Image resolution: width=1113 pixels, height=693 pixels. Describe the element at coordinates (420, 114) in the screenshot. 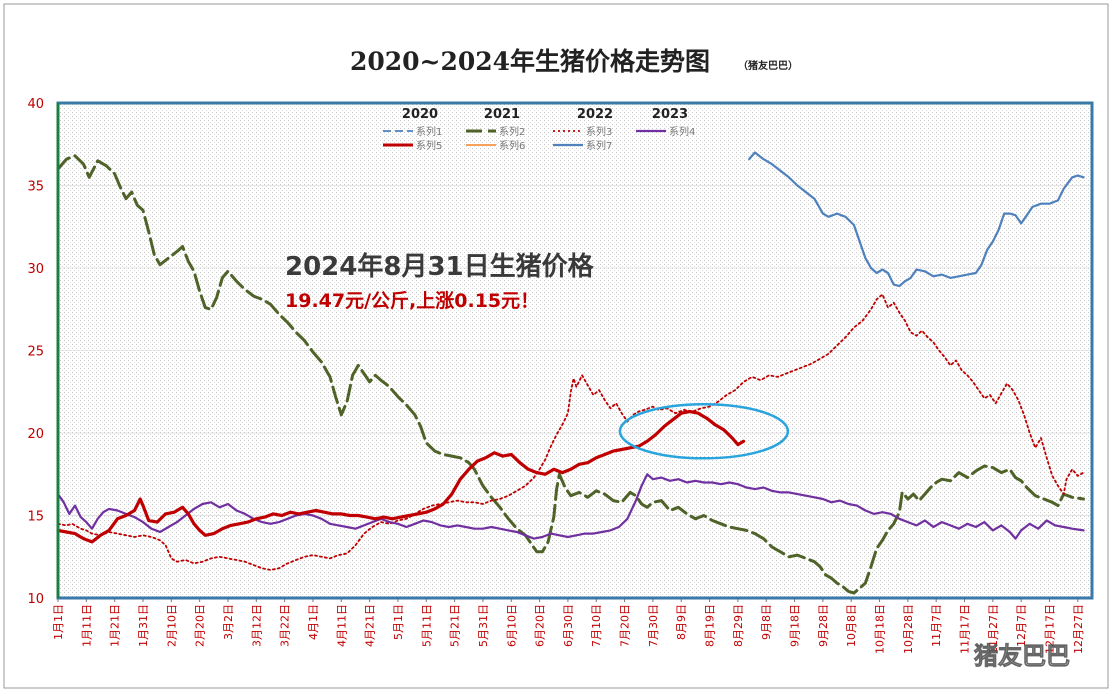

I see `legend-year-2020: 2020` at that location.